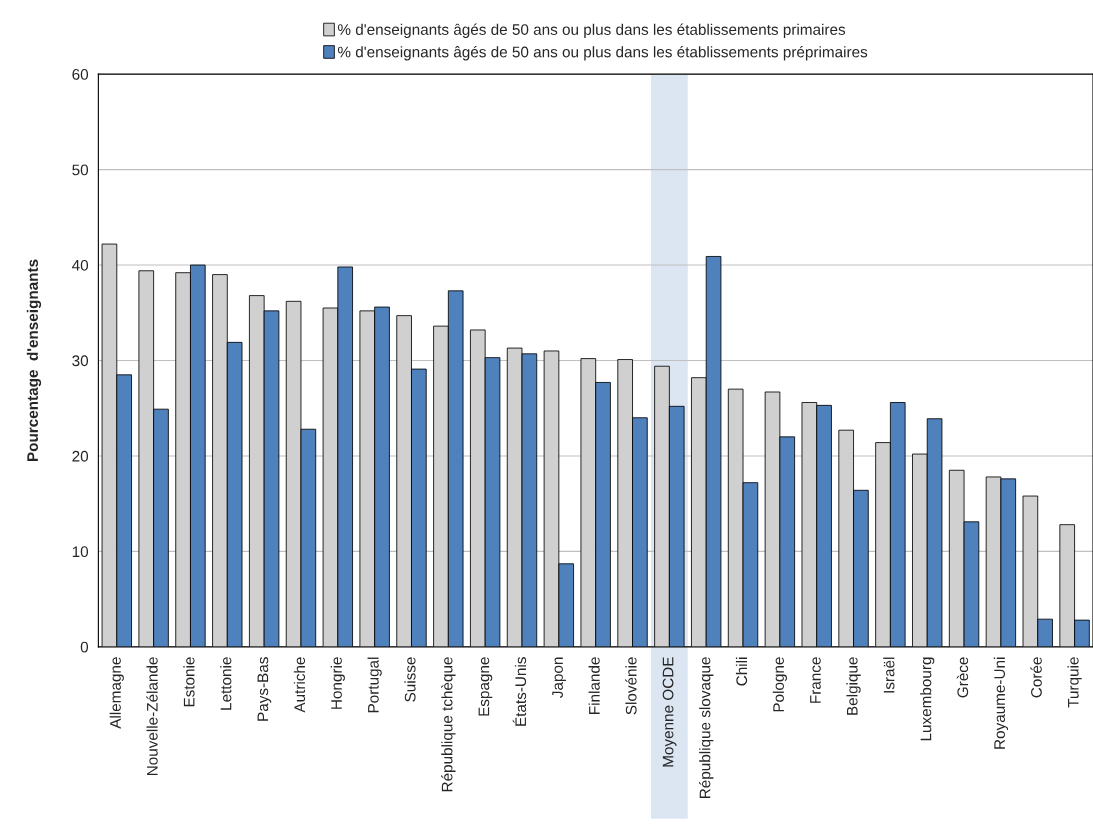  I want to click on x-tick-label: États-Unis, so click(519, 691).